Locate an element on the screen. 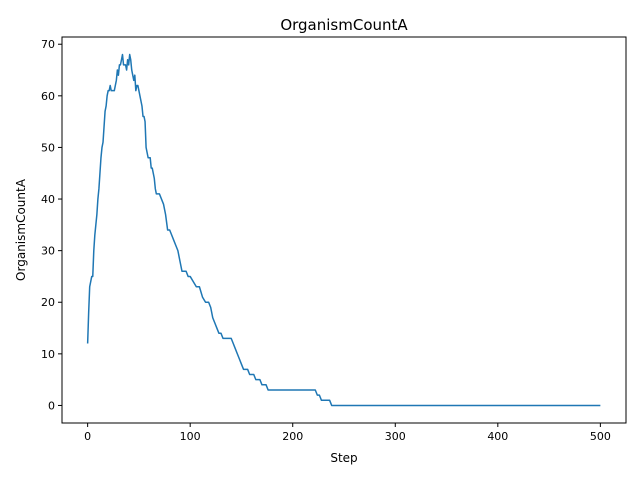  y-tick-label: 70 is located at coordinates (48, 44).